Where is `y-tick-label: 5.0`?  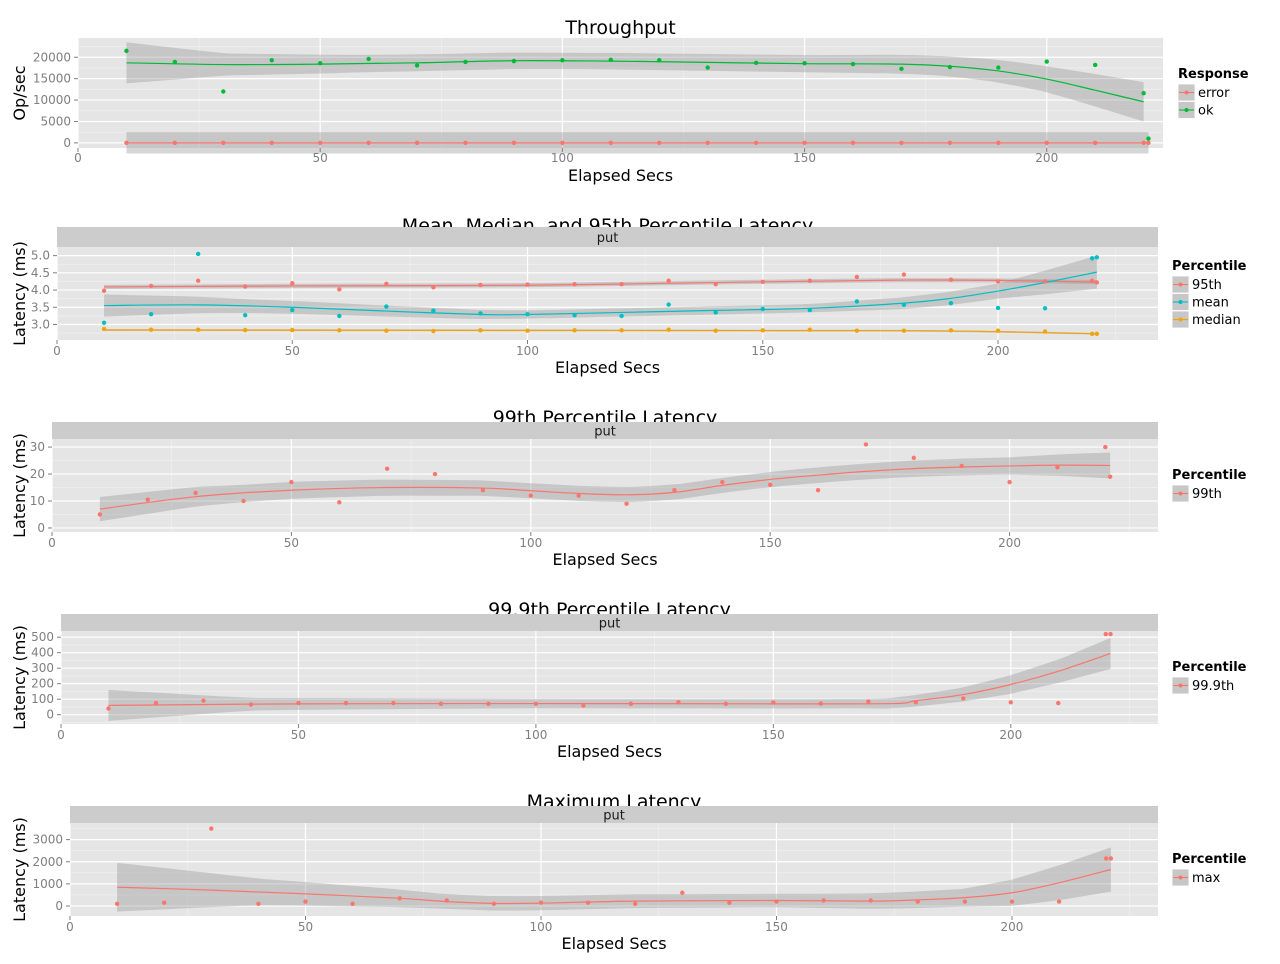
y-tick-label: 5.0 is located at coordinates (40, 256).